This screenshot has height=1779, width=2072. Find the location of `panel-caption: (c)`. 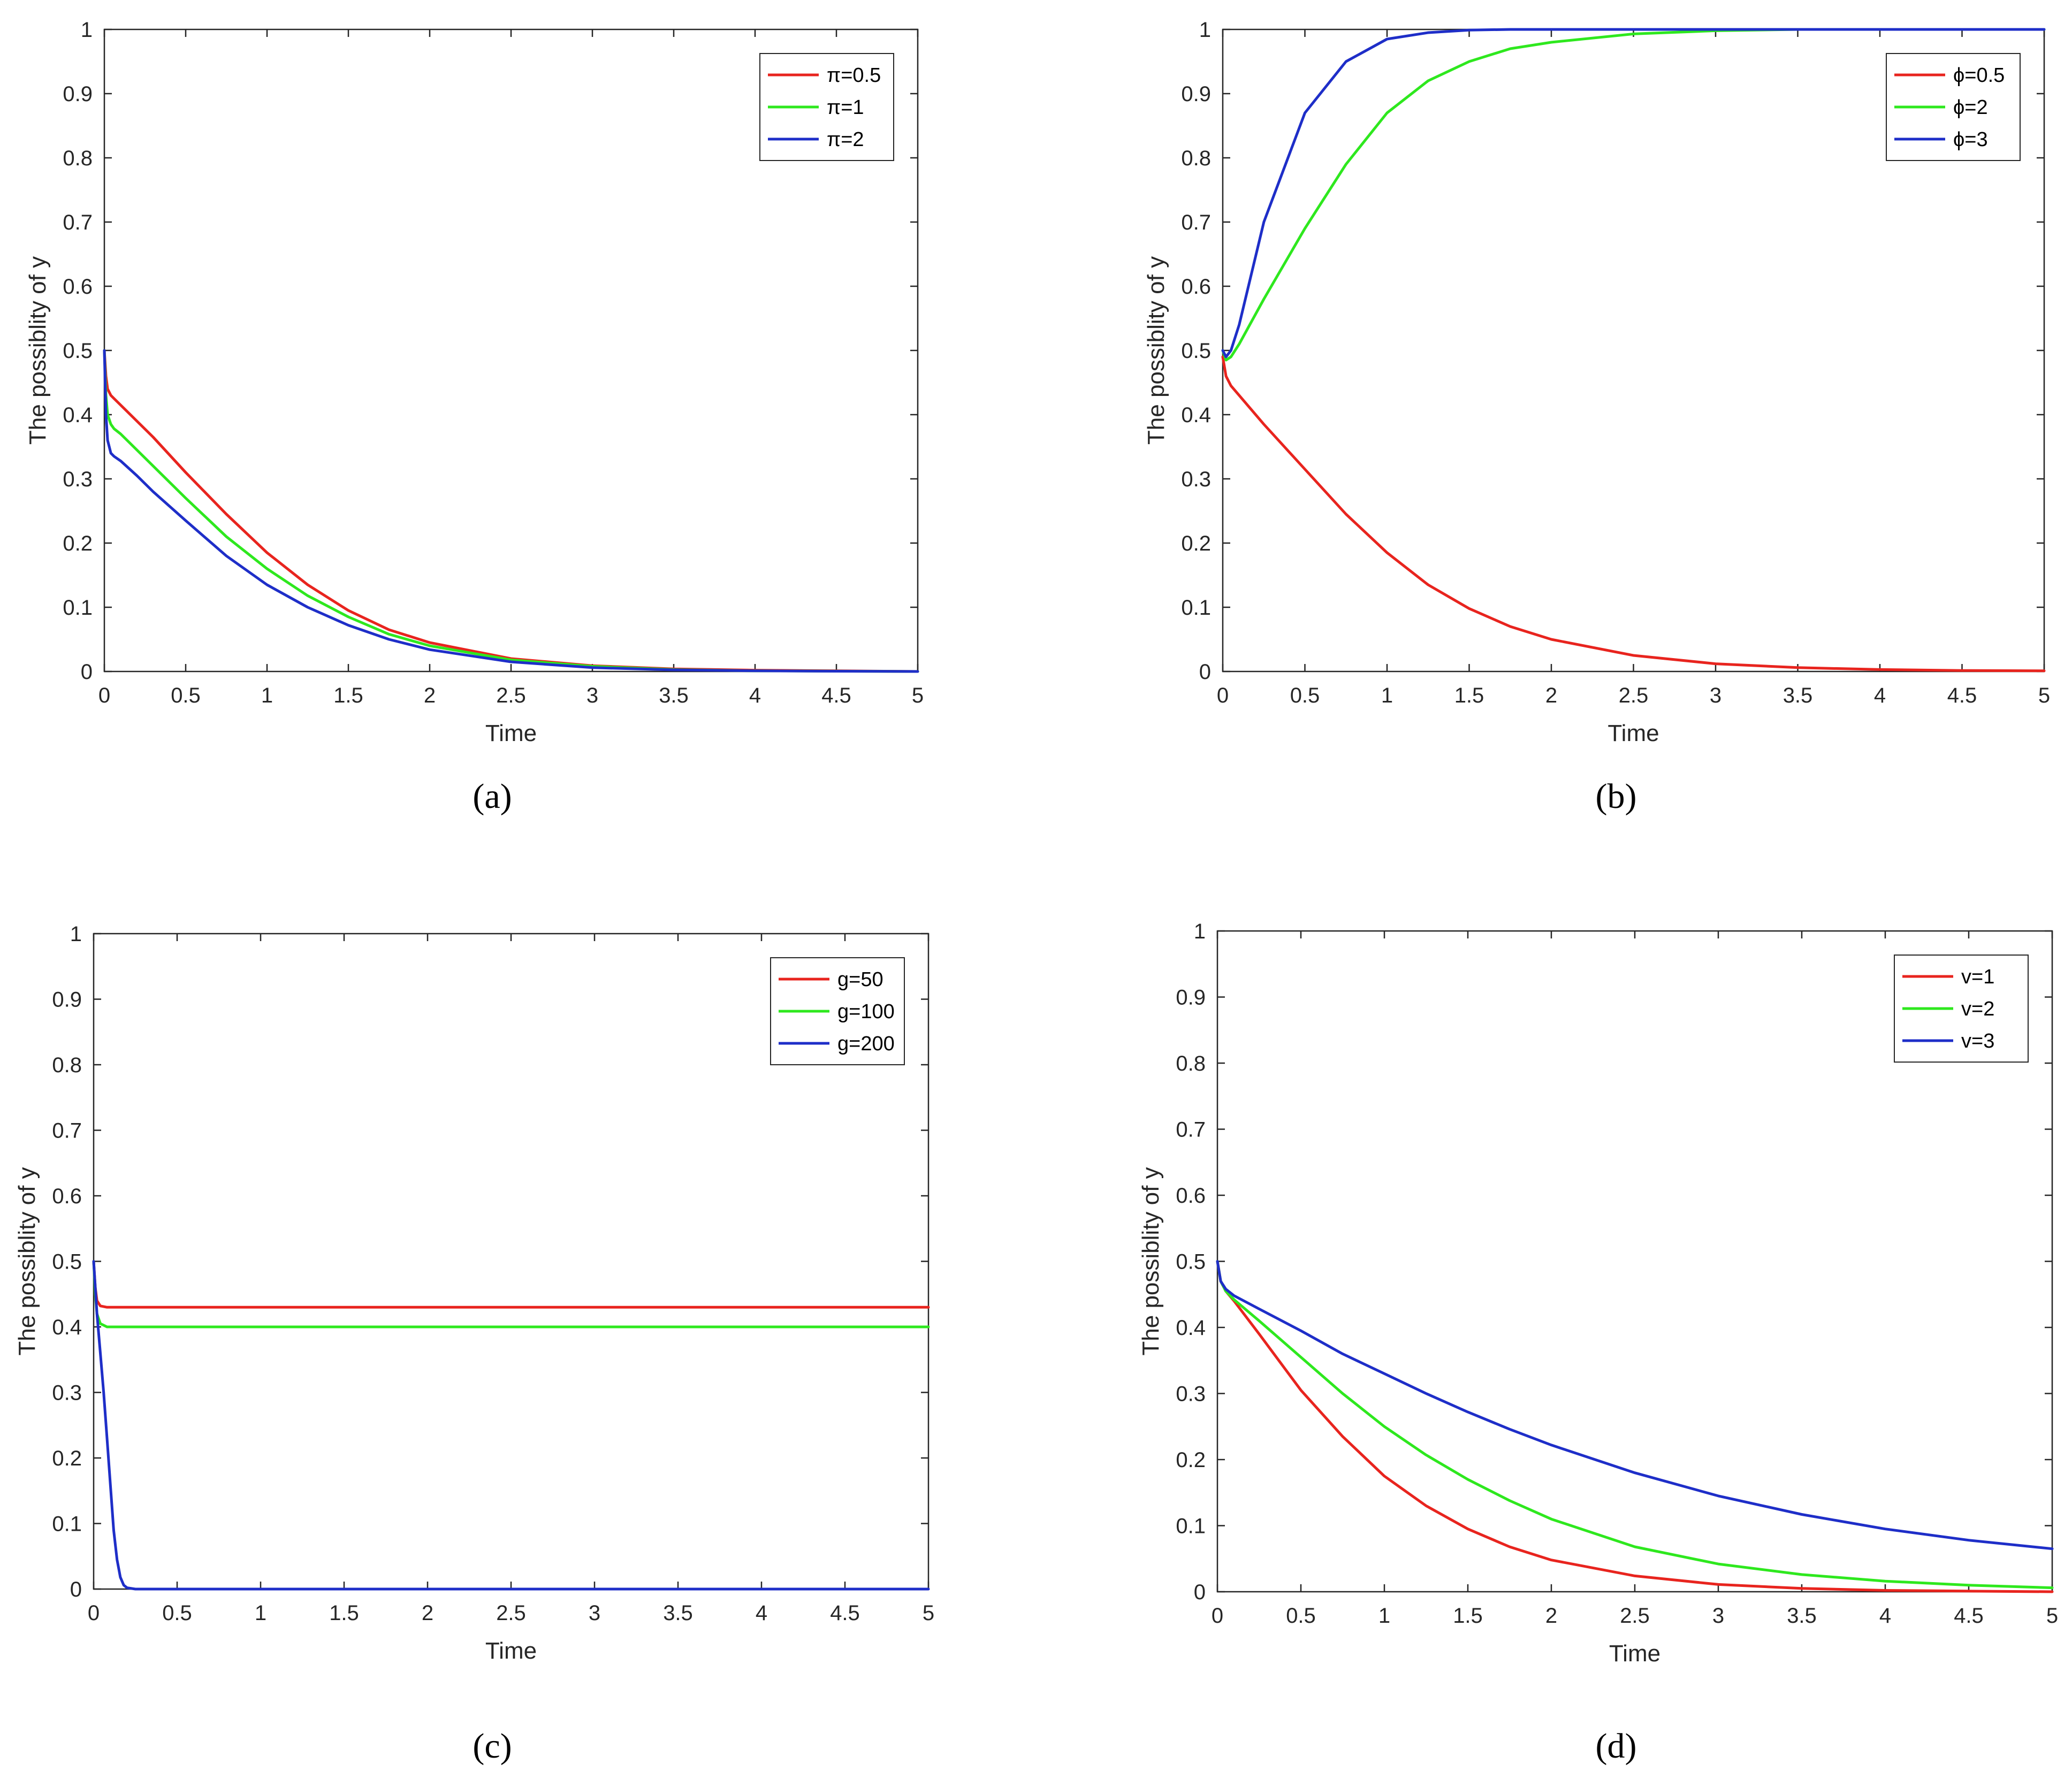

panel-caption: (c) is located at coordinates (493, 1746).